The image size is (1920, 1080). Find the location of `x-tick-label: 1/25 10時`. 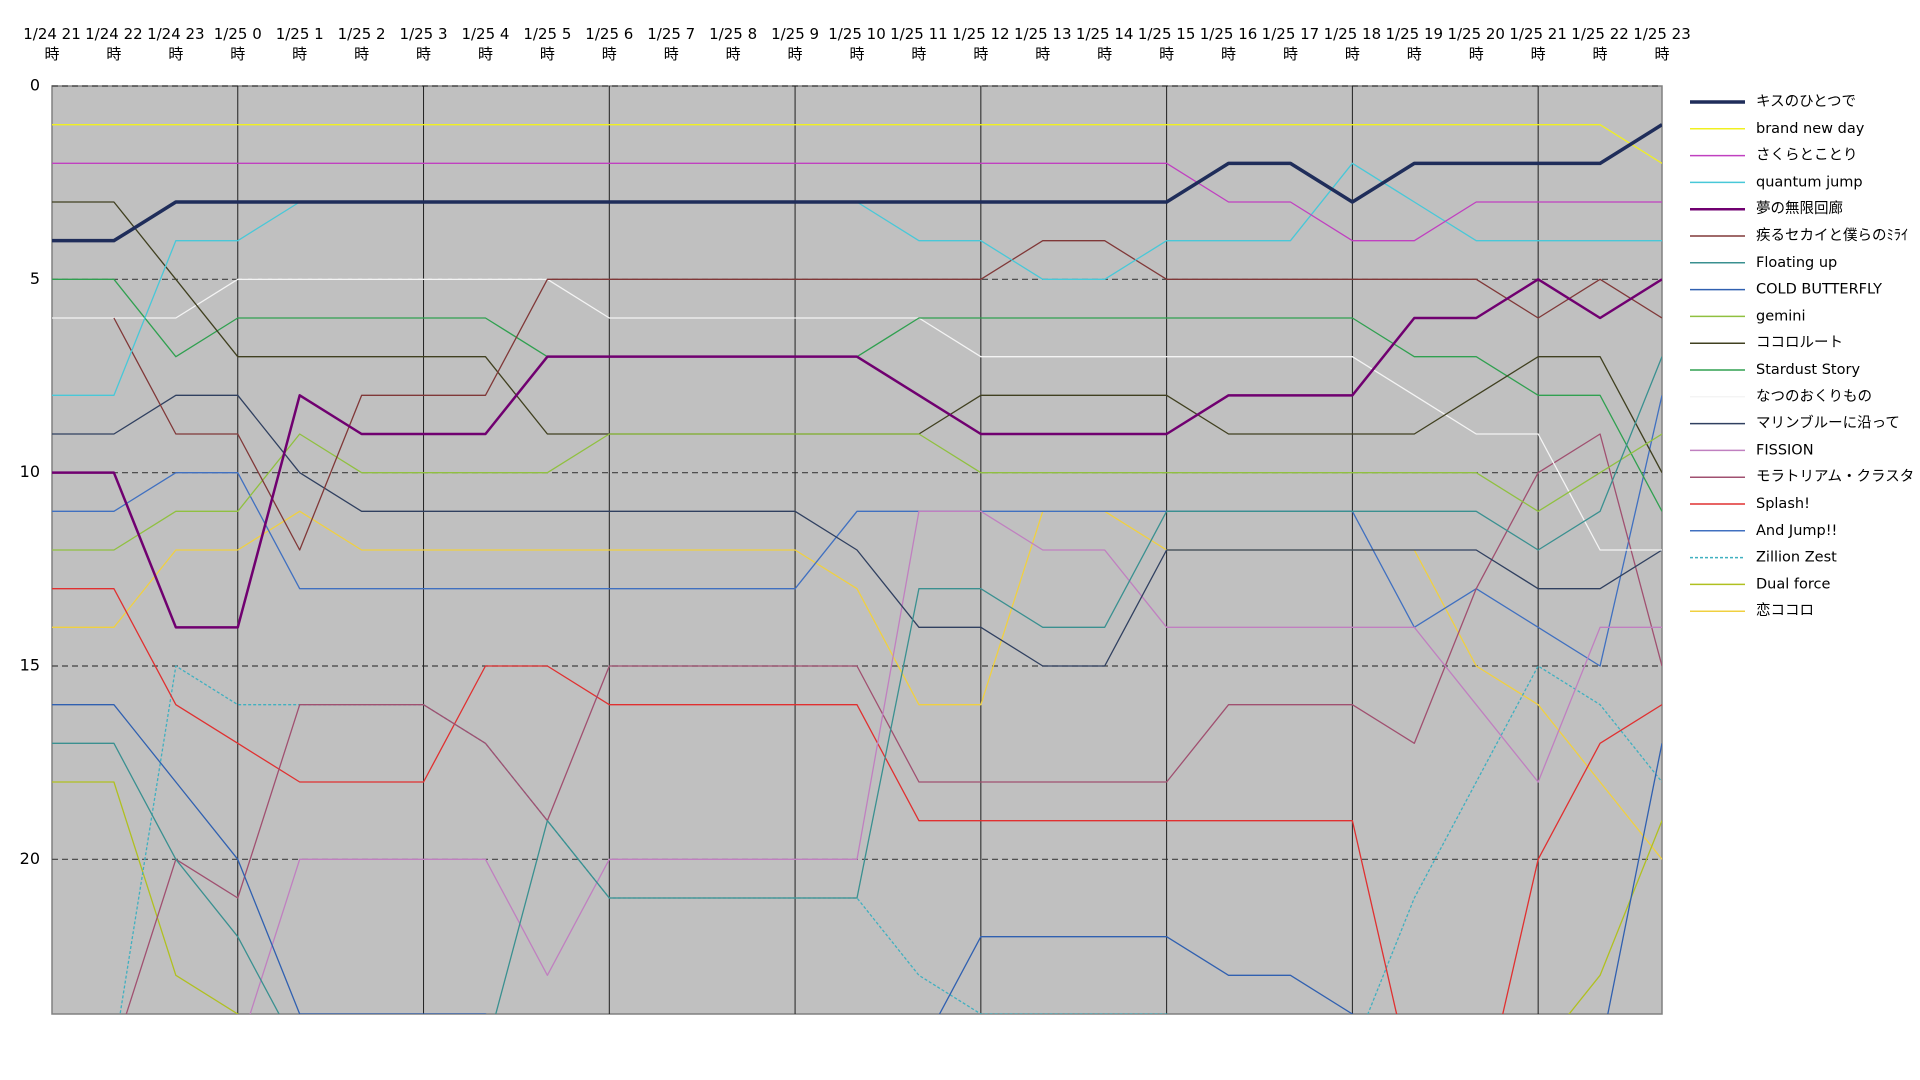

x-tick-label: 1/25 10時 is located at coordinates (857, 44).